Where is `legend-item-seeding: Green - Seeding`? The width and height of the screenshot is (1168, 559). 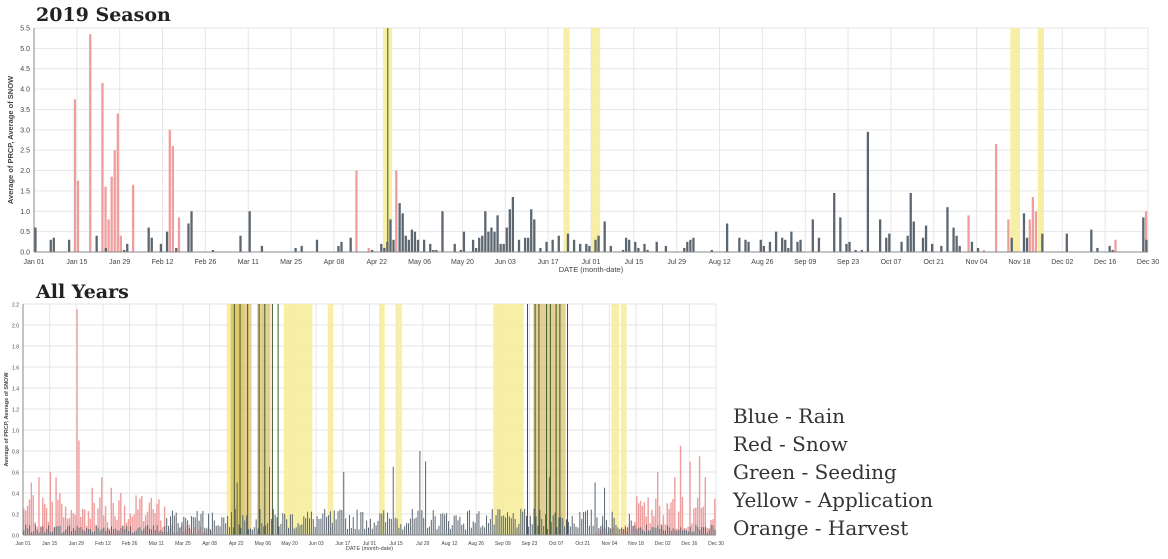
legend-item-seeding: Green - Seeding is located at coordinates (815, 472).